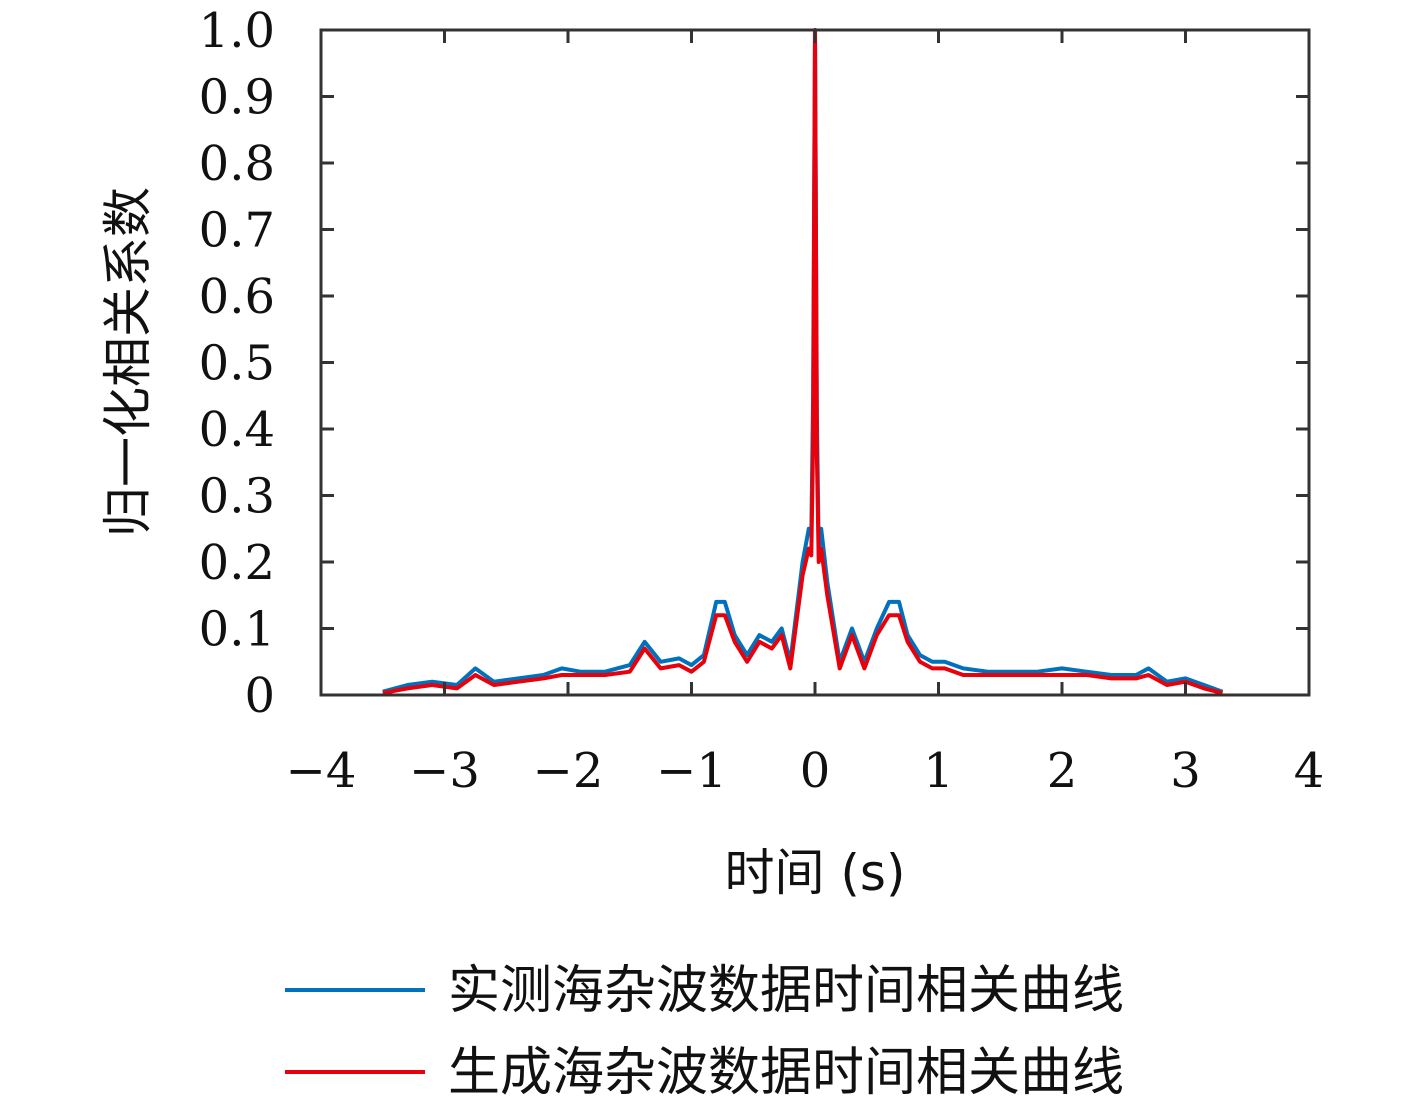 The height and width of the screenshot is (1110, 1417). I want to click on x-tick-label: −1, so click(691, 771).